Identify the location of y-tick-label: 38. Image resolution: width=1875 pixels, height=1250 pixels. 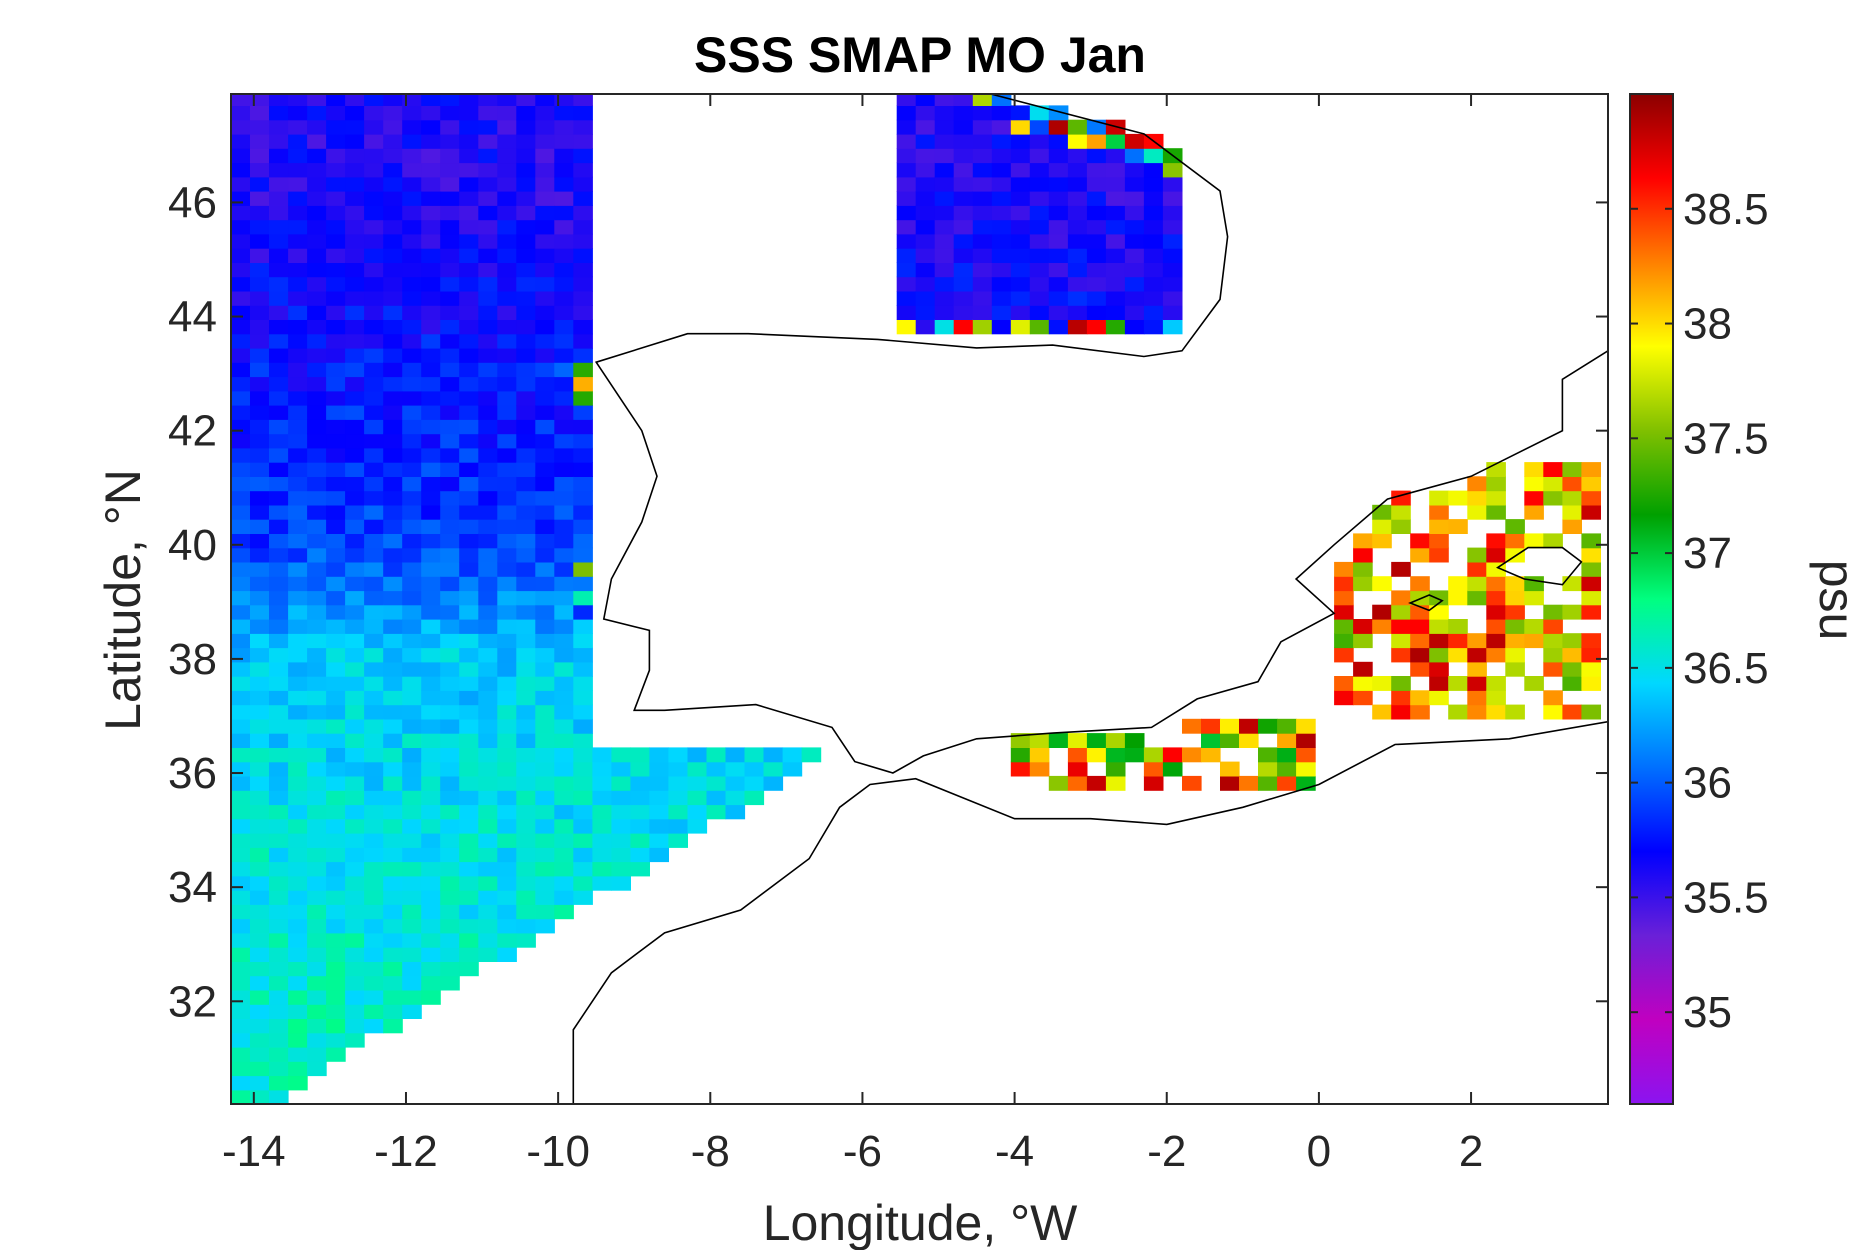
(192, 659).